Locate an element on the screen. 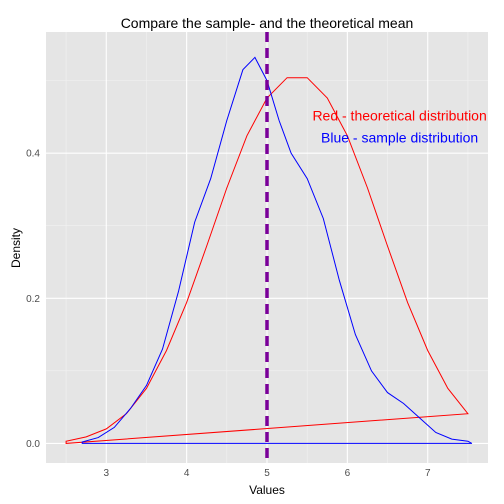  x-tick-label: 7 is located at coordinates (428, 473).